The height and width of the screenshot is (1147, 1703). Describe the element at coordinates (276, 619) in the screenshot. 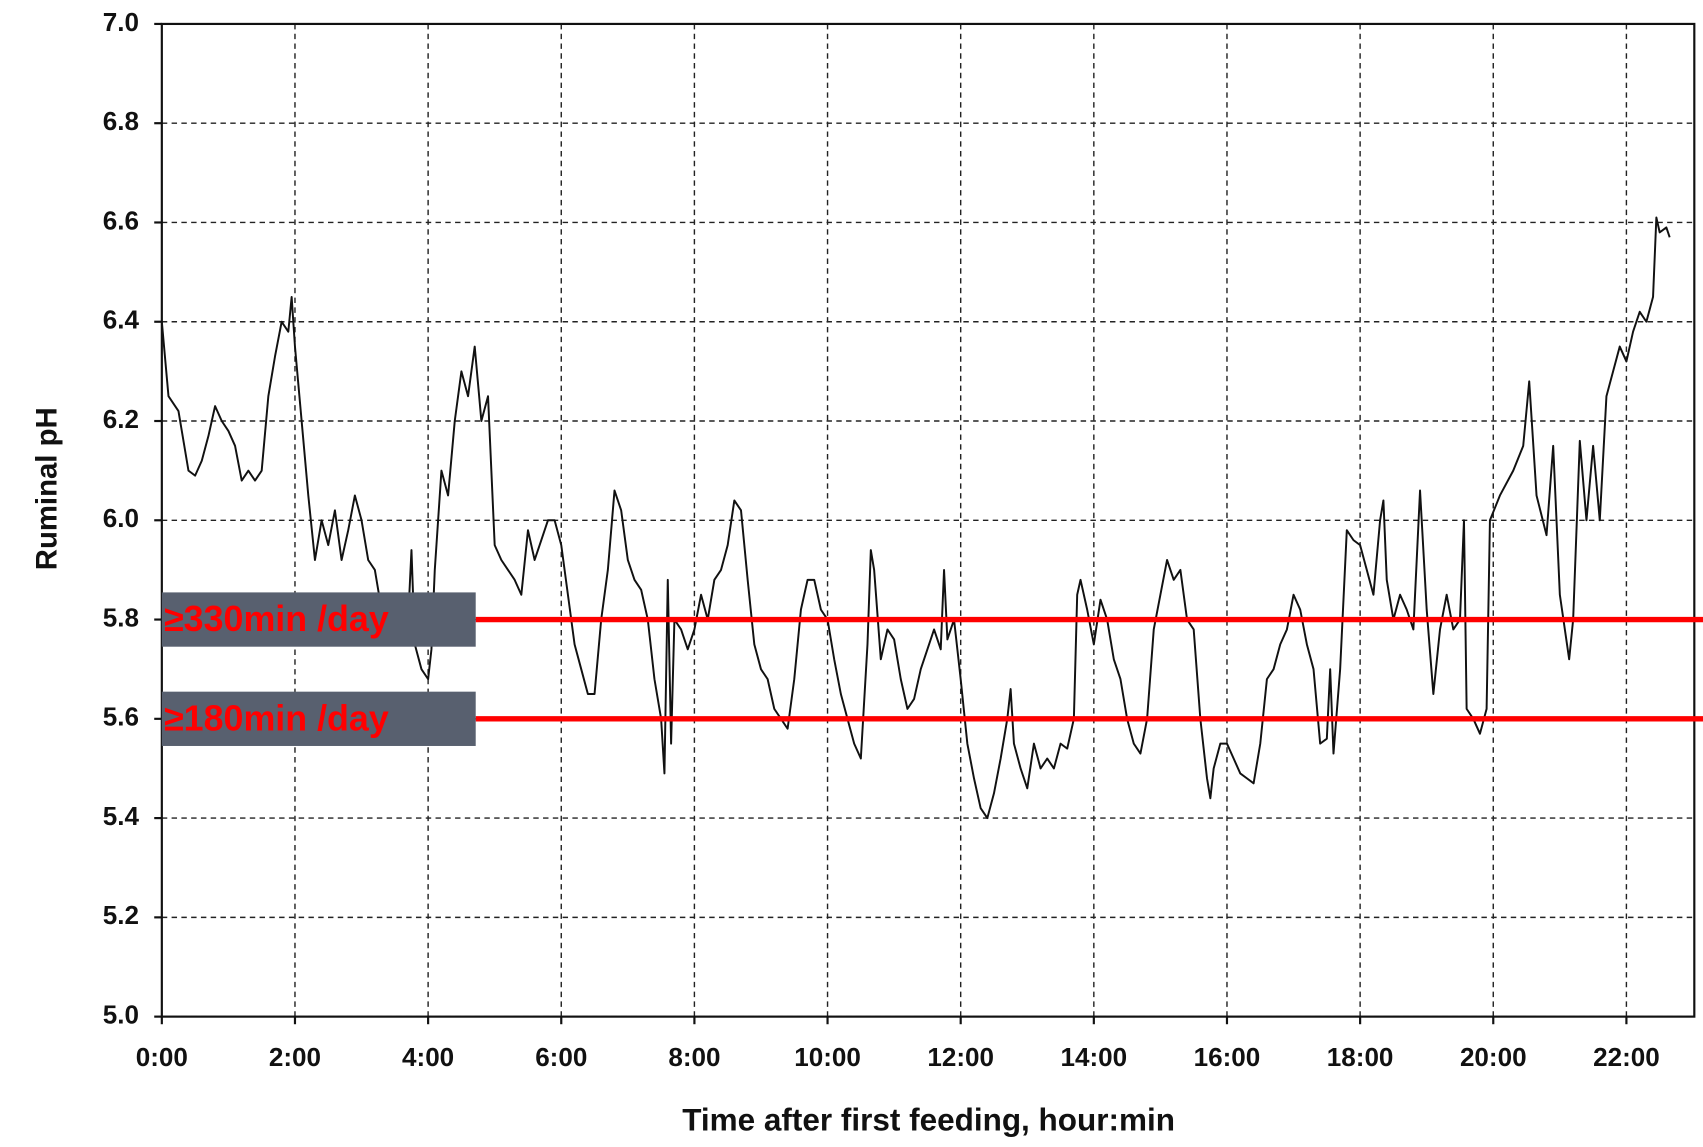

I see `threshold-label: ≥330min /day` at that location.